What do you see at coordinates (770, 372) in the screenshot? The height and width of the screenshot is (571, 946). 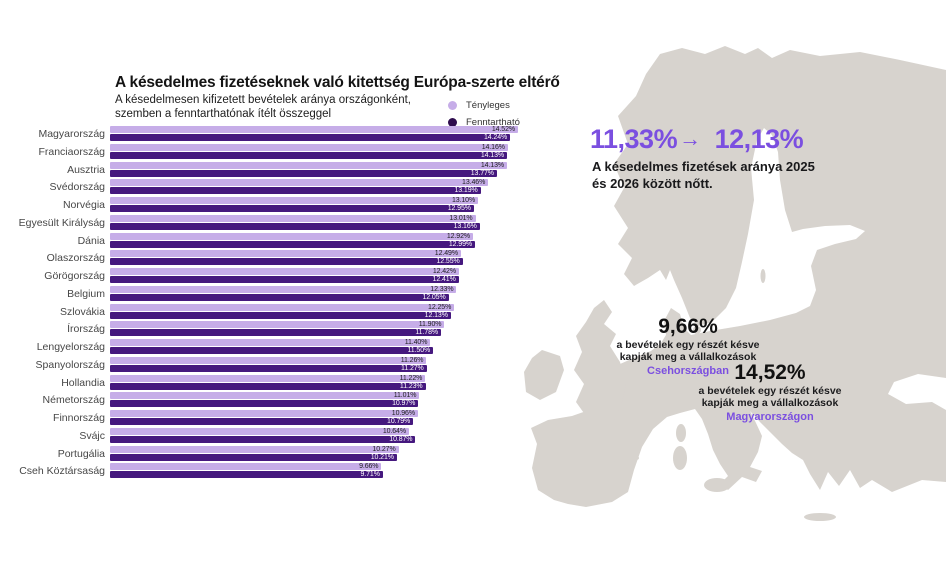 I see `annotation-value: 14,52%` at bounding box center [770, 372].